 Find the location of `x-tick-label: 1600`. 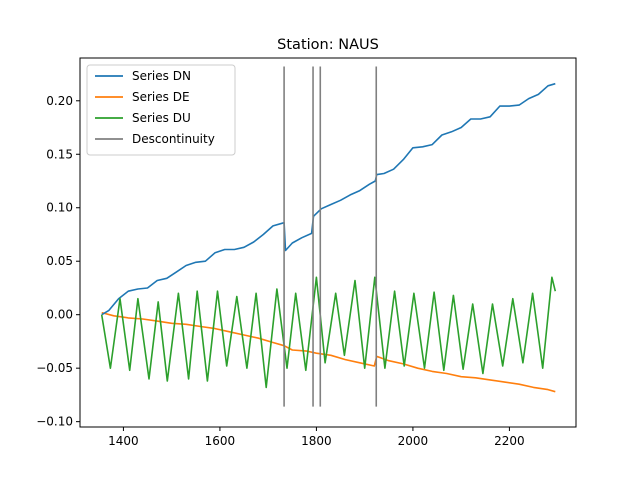

x-tick-label: 1600 is located at coordinates (220, 441).